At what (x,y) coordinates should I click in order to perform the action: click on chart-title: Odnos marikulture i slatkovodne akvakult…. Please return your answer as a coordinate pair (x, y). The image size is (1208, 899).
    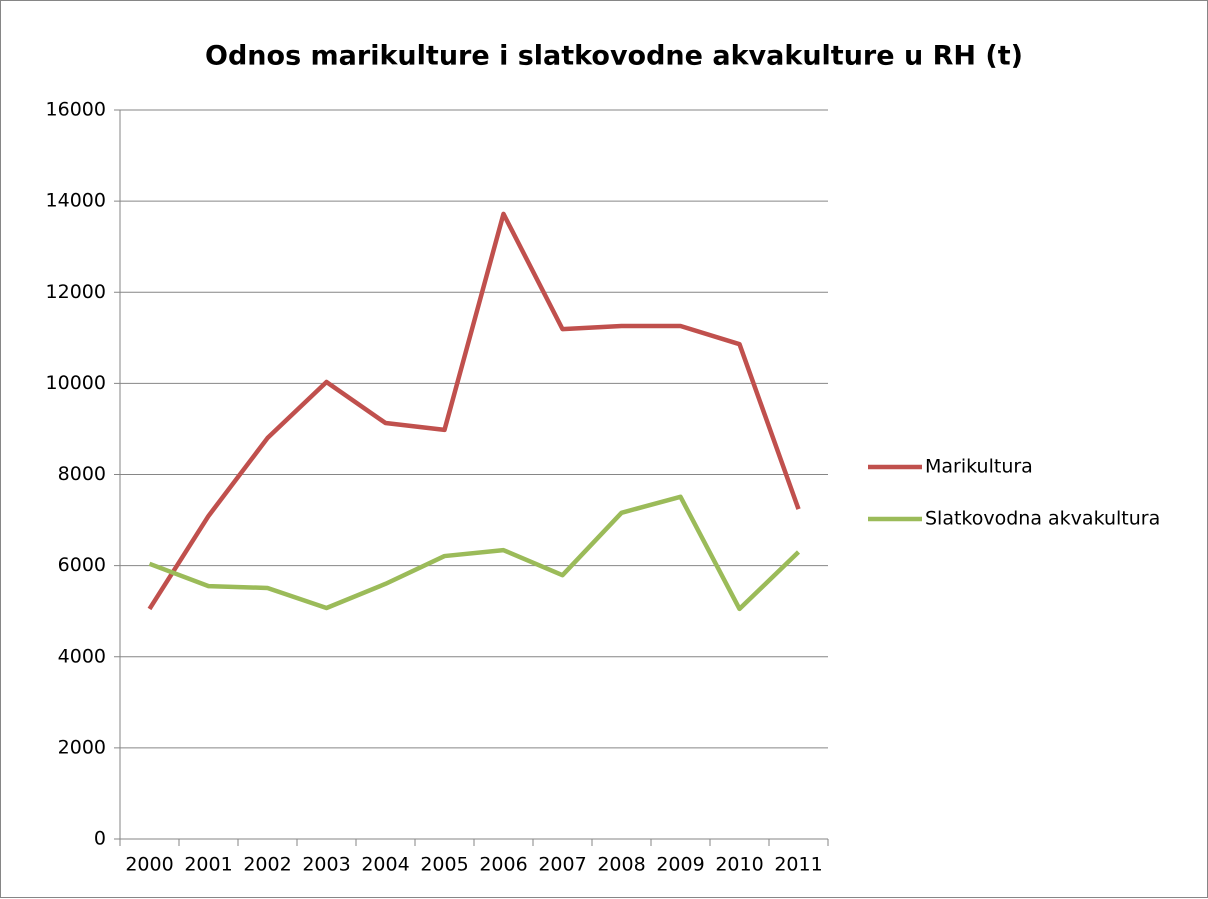
    Looking at the image, I should click on (614, 56).